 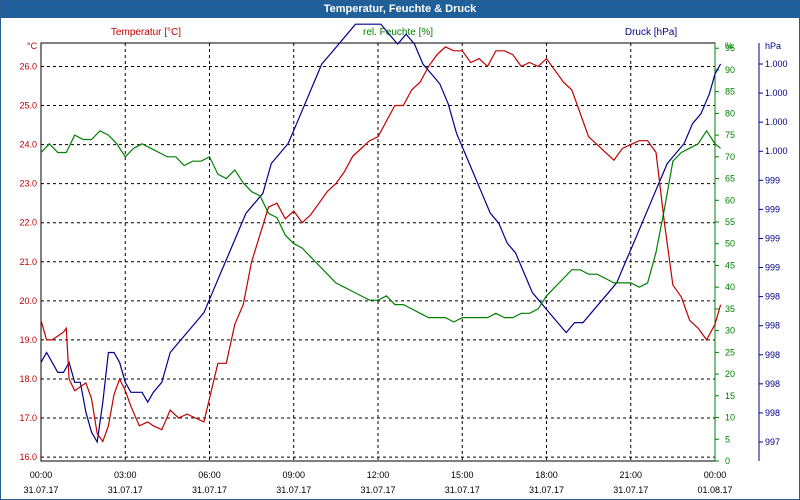 I want to click on series-label-temperature: Temperatur [°C], so click(x=146, y=32).